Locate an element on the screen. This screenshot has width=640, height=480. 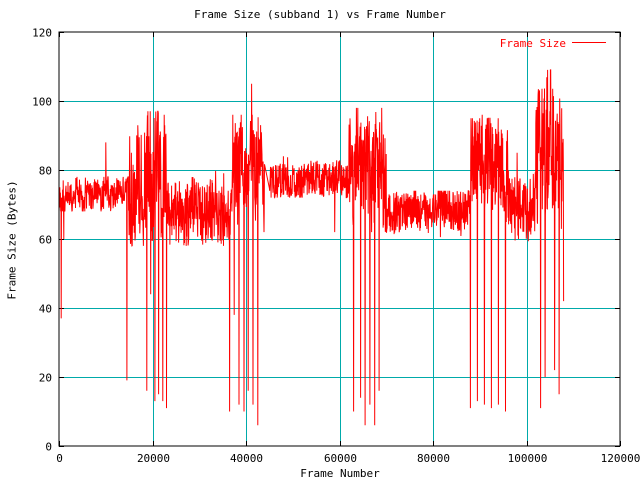
x-axis-label: Frame Number is located at coordinates (340, 473).